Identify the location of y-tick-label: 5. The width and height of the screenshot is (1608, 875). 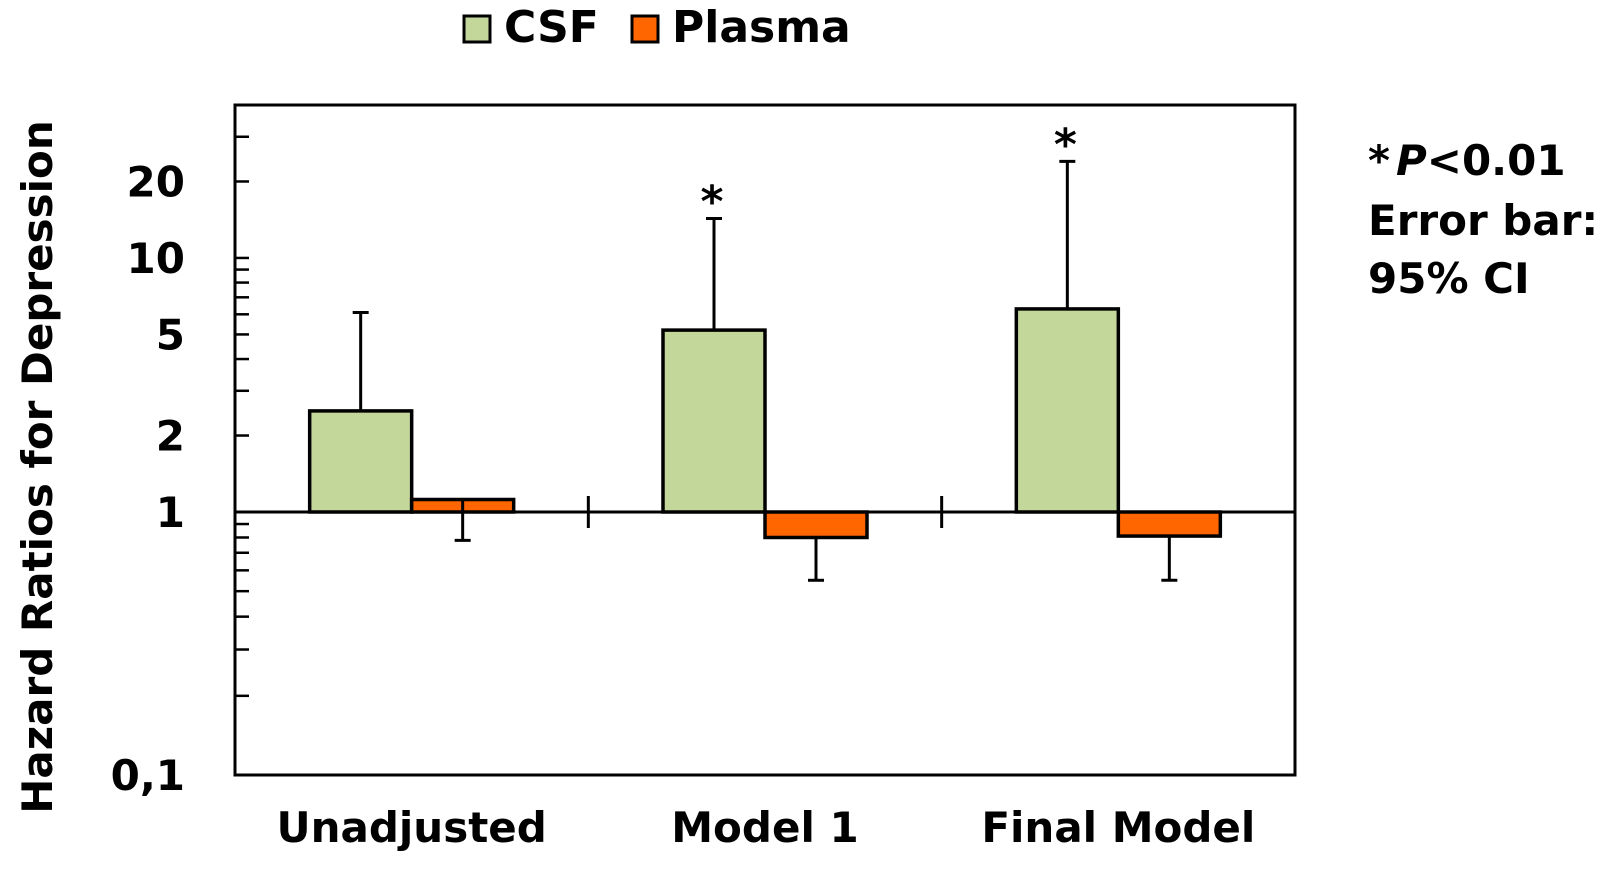
(170, 334).